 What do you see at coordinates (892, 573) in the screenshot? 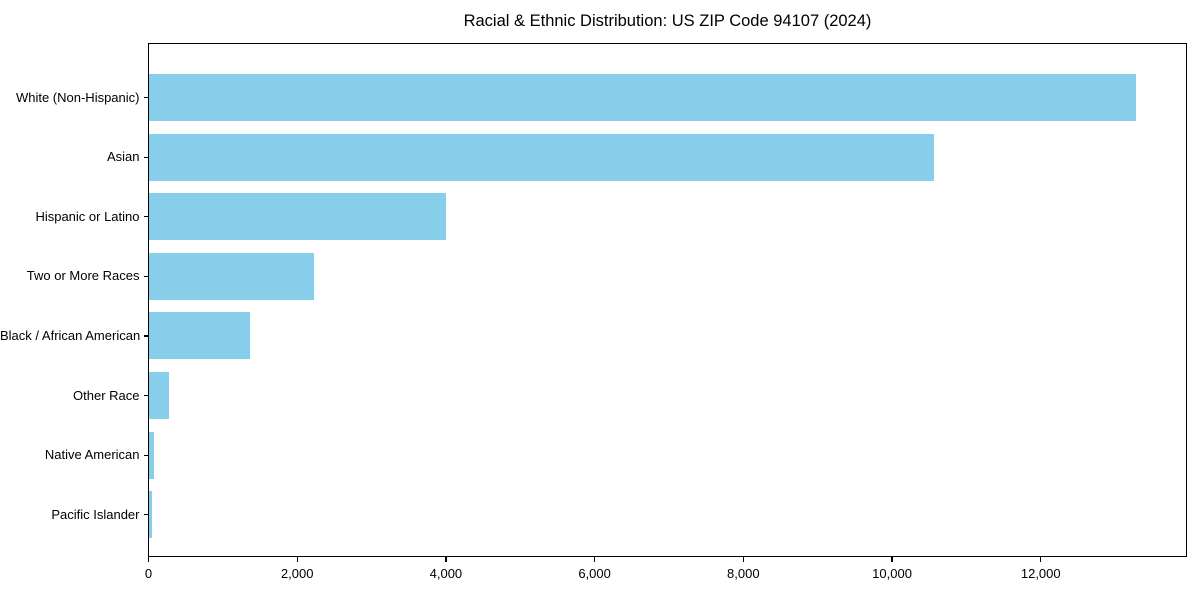
I see `x-tick-label: 10,000` at bounding box center [892, 573].